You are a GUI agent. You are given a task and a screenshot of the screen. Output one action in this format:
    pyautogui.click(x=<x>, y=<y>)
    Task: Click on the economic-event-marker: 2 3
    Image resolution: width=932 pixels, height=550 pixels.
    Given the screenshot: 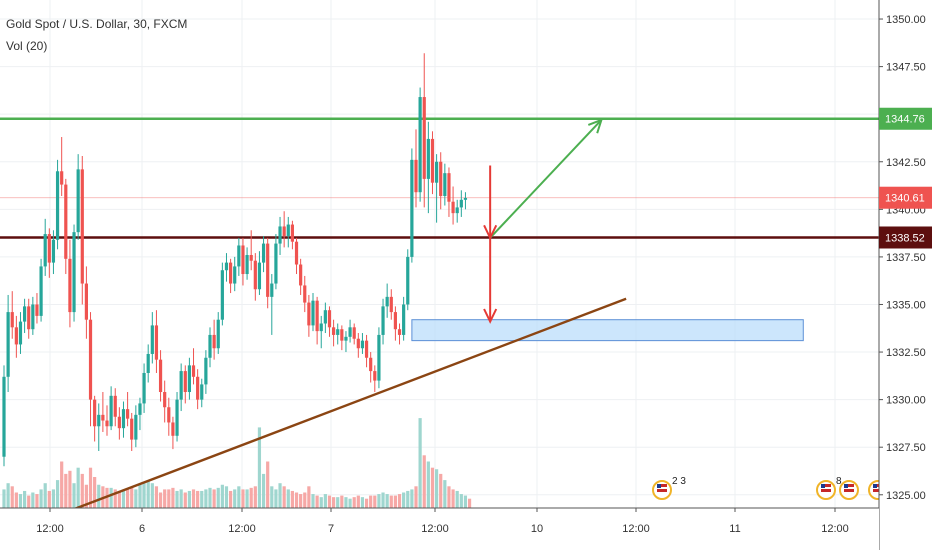 What is the action you would take?
    pyautogui.click(x=669, y=488)
    